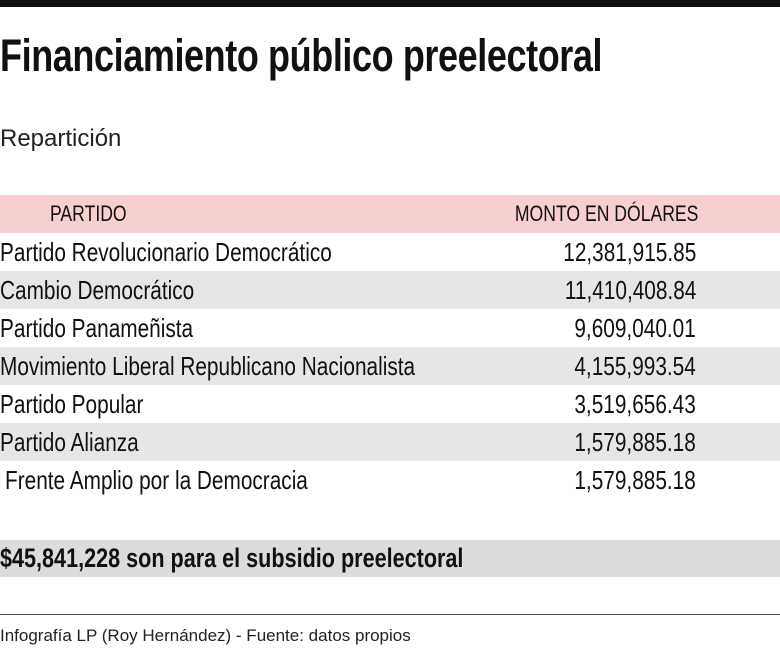 This screenshot has height=649, width=780. What do you see at coordinates (97, 290) in the screenshot?
I see `party-name-text: Cambio Democrático` at bounding box center [97, 290].